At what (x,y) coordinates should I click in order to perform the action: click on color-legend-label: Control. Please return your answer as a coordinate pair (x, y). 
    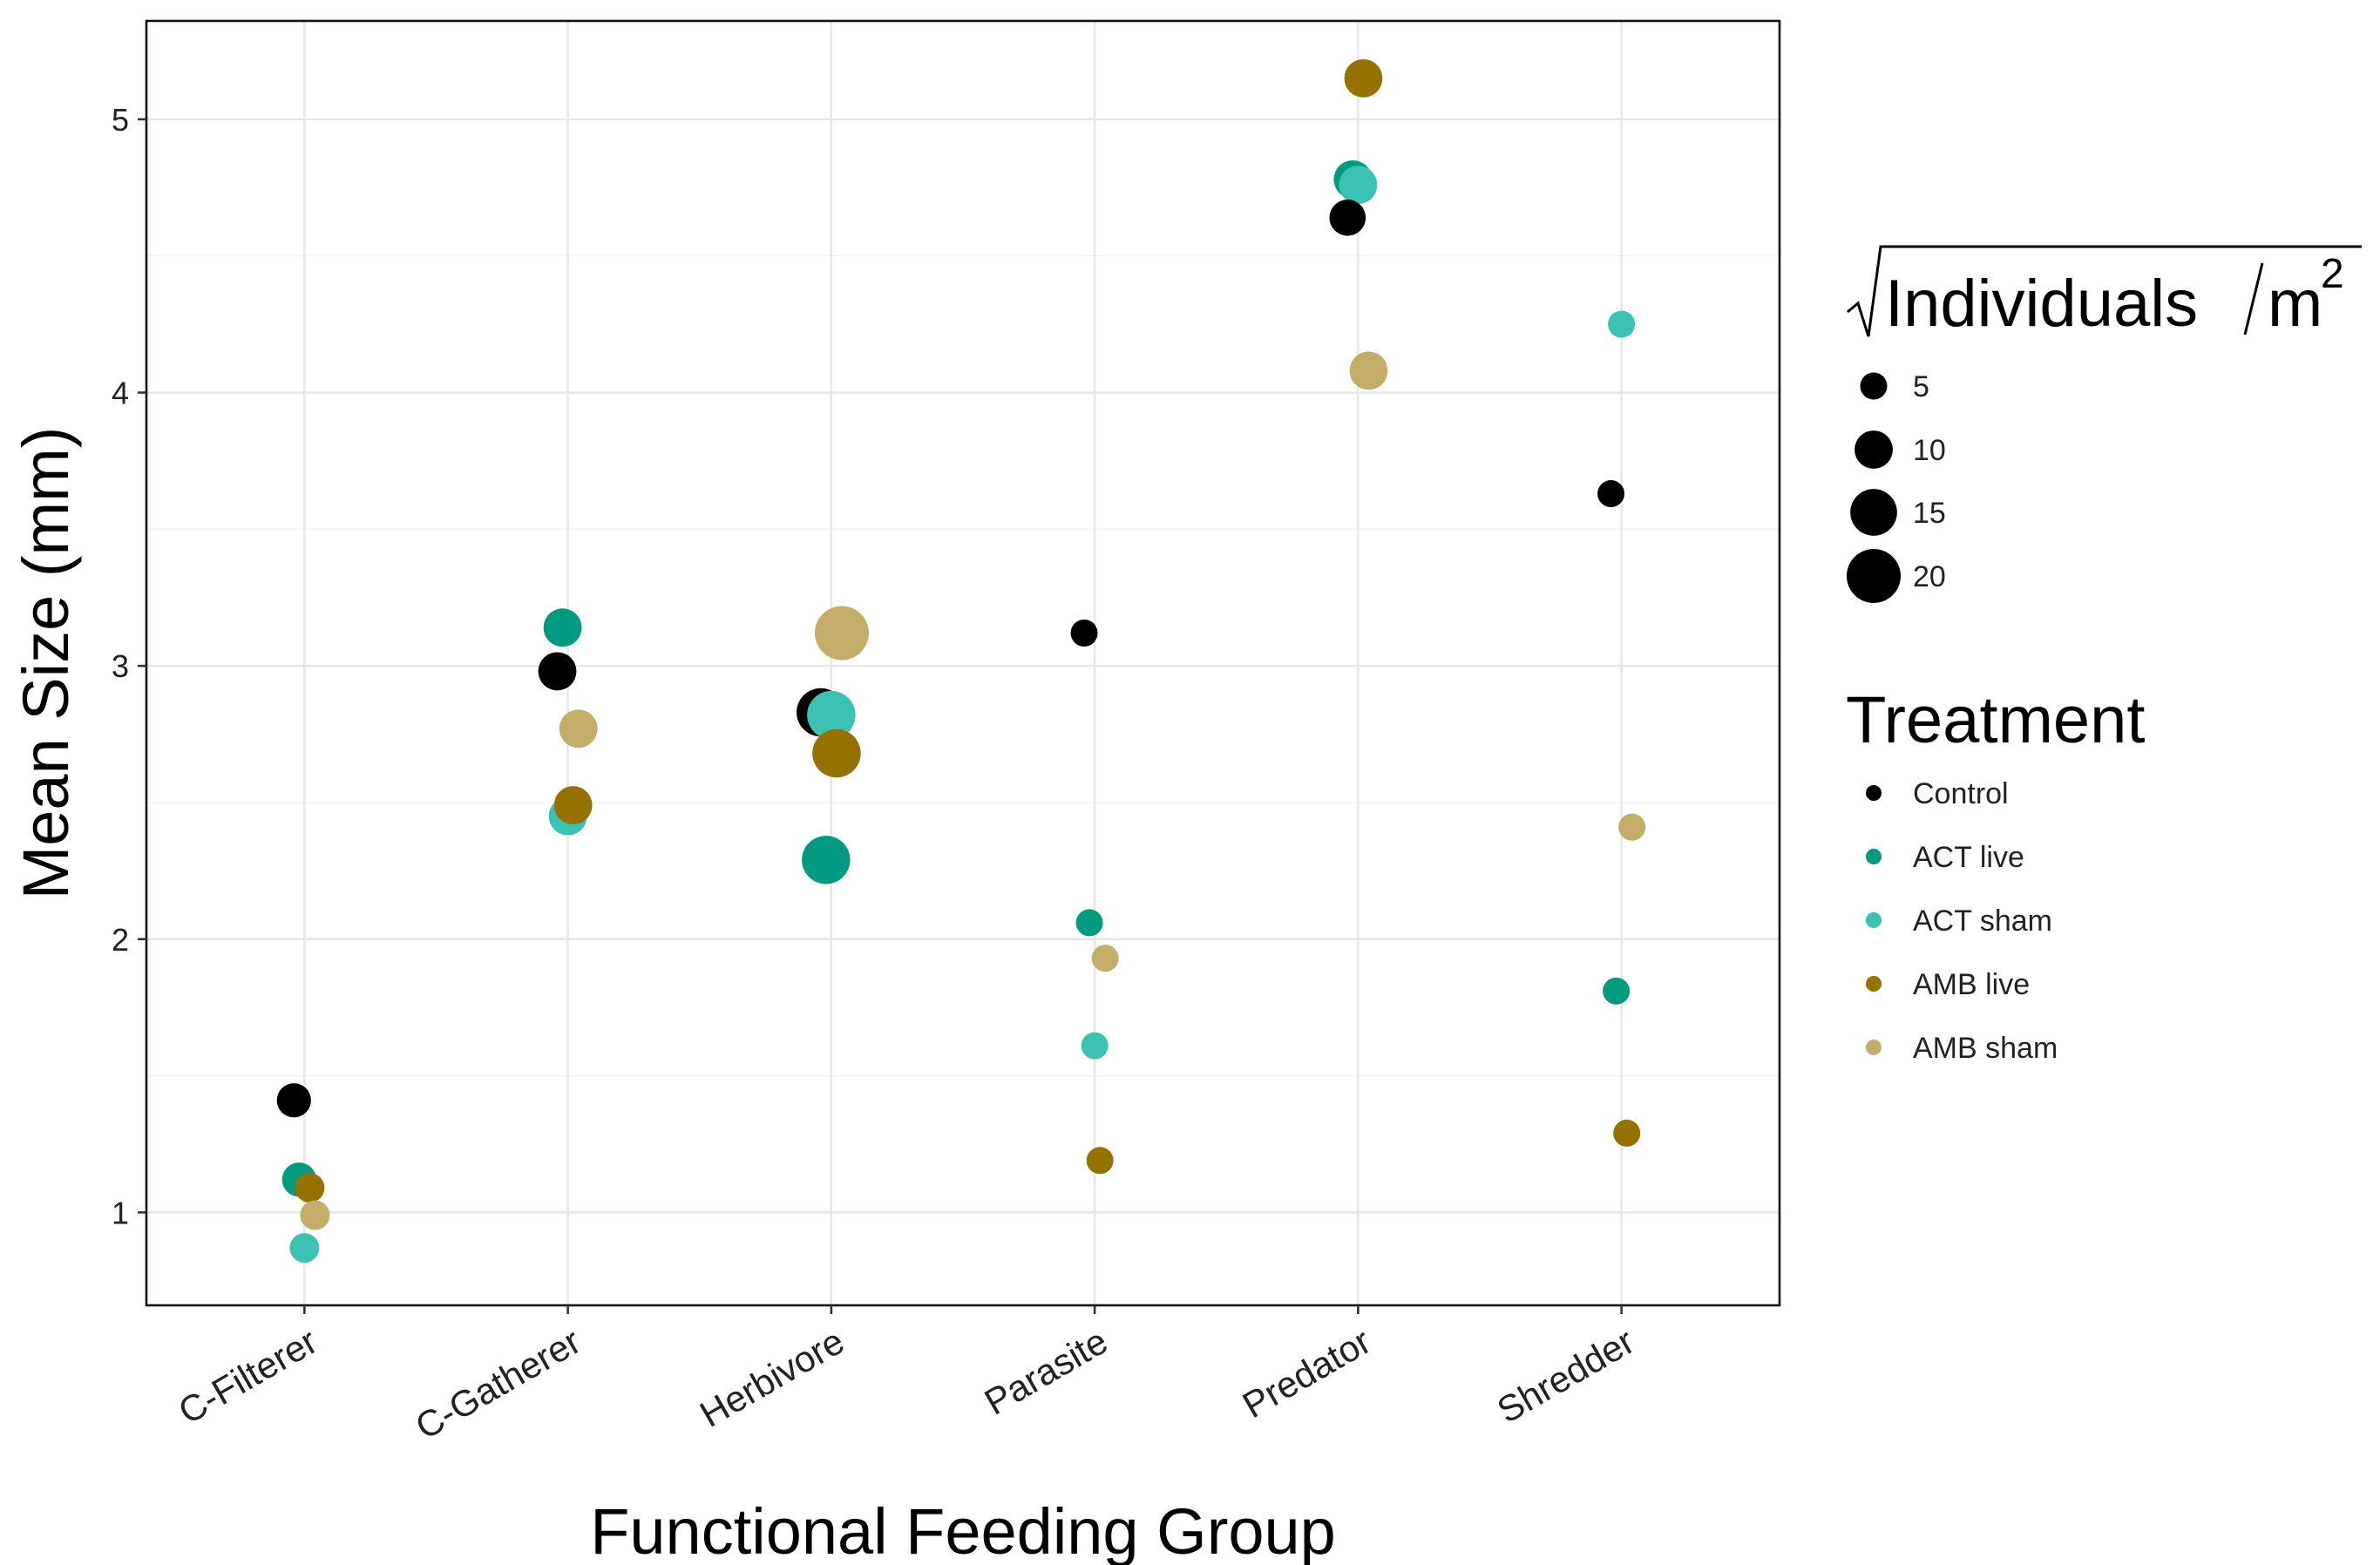
    Looking at the image, I should click on (1961, 793).